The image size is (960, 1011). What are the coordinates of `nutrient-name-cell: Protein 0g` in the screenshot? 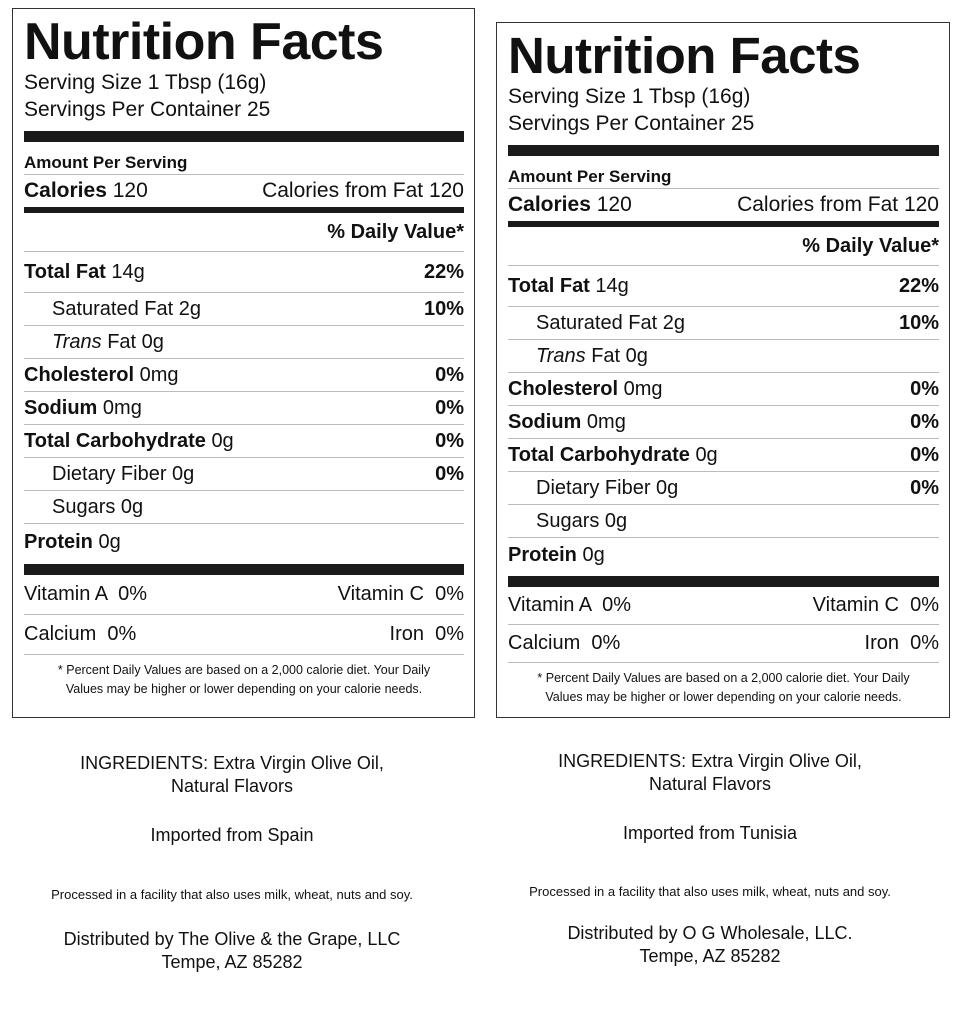 It's located at (72, 542).